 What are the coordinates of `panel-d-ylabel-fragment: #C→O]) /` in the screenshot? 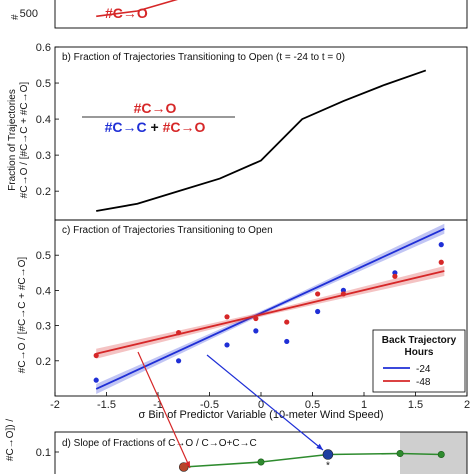 It's located at (10, 440).